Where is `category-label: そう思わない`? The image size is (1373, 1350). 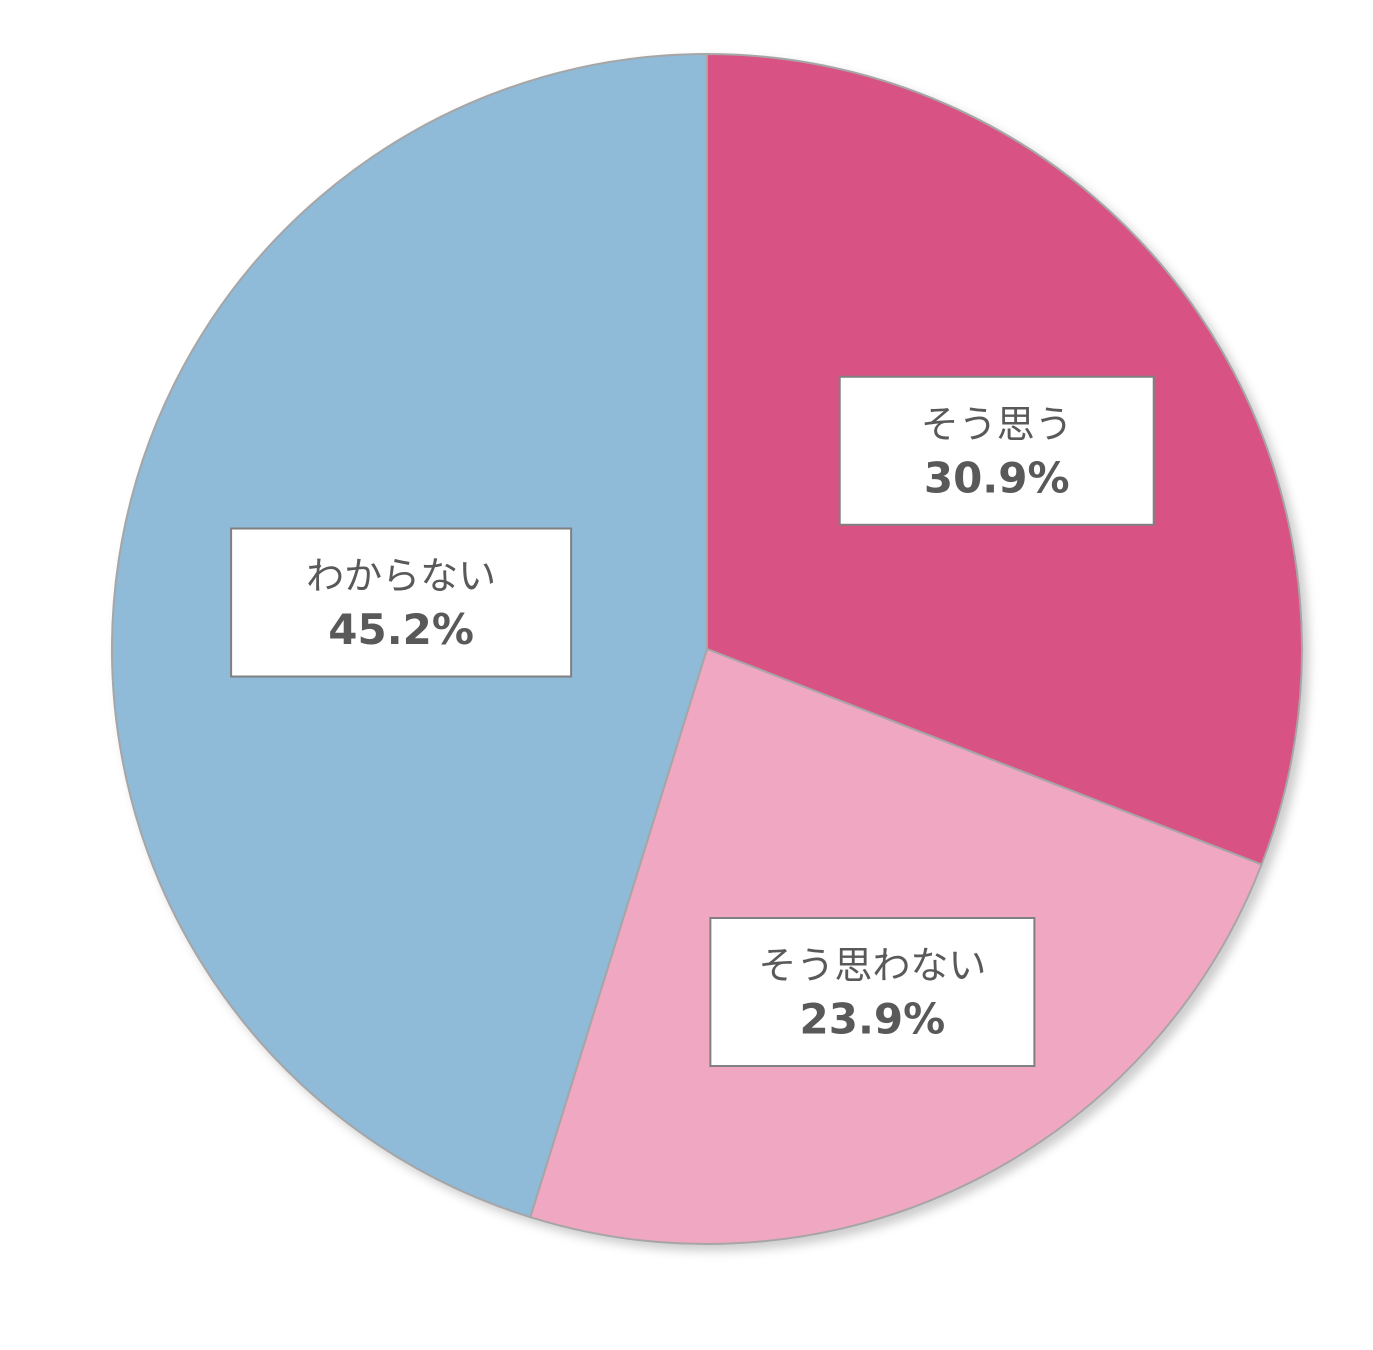
category-label: そう思わない is located at coordinates (872, 966).